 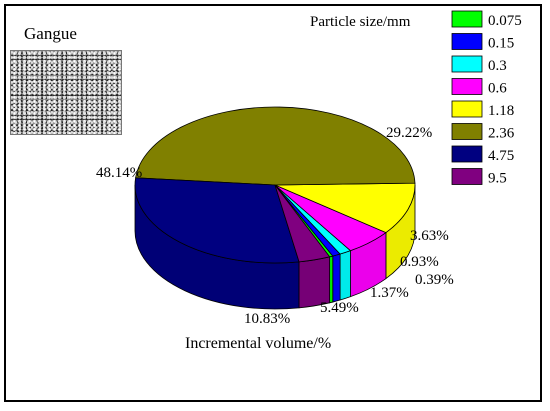 What do you see at coordinates (302, 223) in the screenshot?
I see `slice-9.5` at bounding box center [302, 223].